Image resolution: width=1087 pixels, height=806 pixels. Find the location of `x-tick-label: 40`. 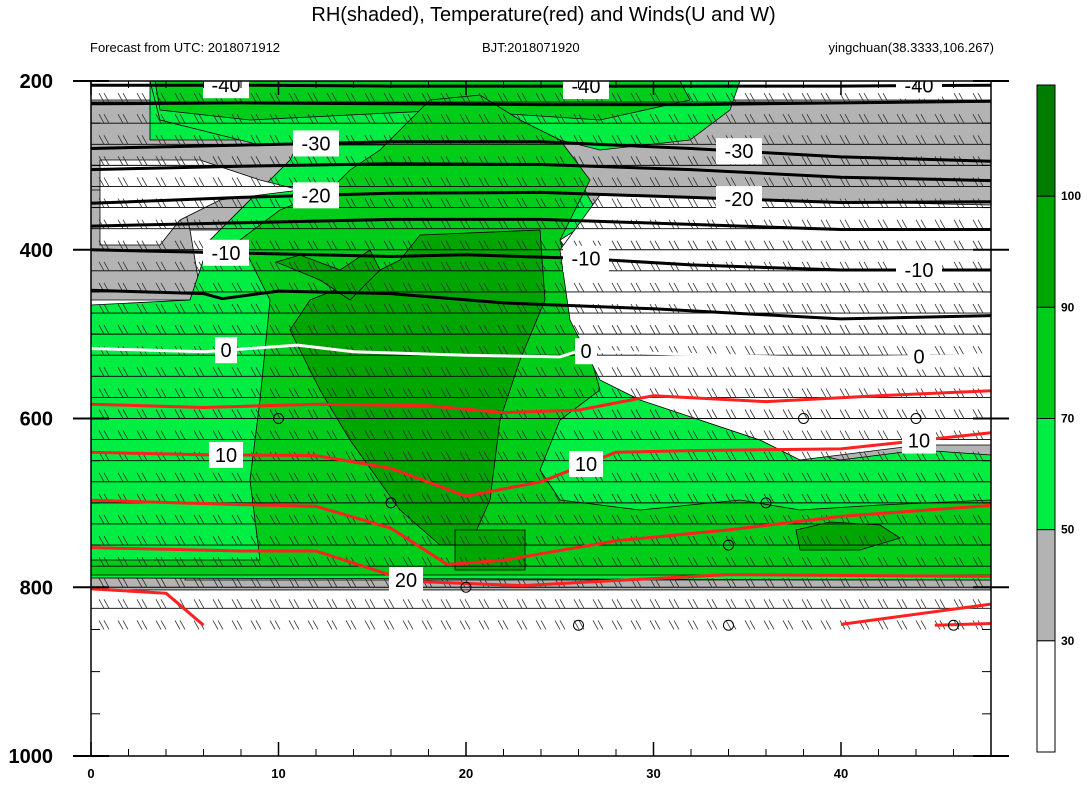

x-tick-label: 40 is located at coordinates (841, 773).